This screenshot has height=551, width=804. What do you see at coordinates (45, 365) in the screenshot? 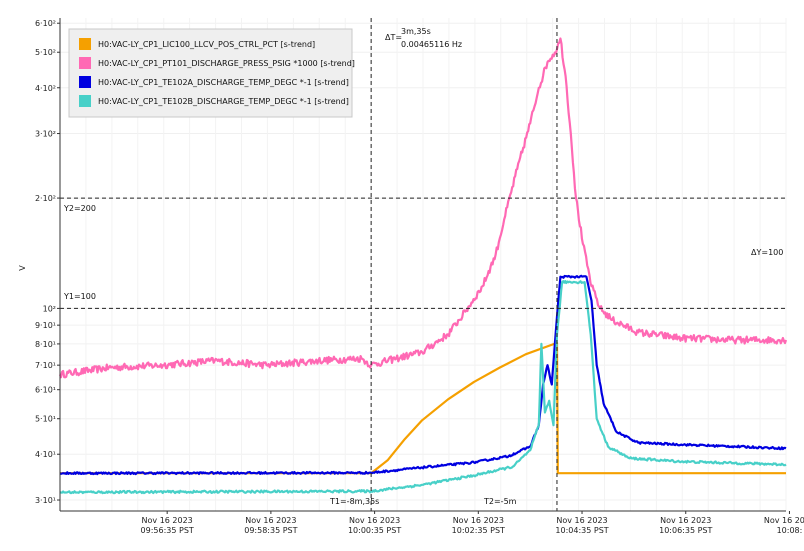
I see `y-tick-label: 7·10¹` at bounding box center [45, 365].